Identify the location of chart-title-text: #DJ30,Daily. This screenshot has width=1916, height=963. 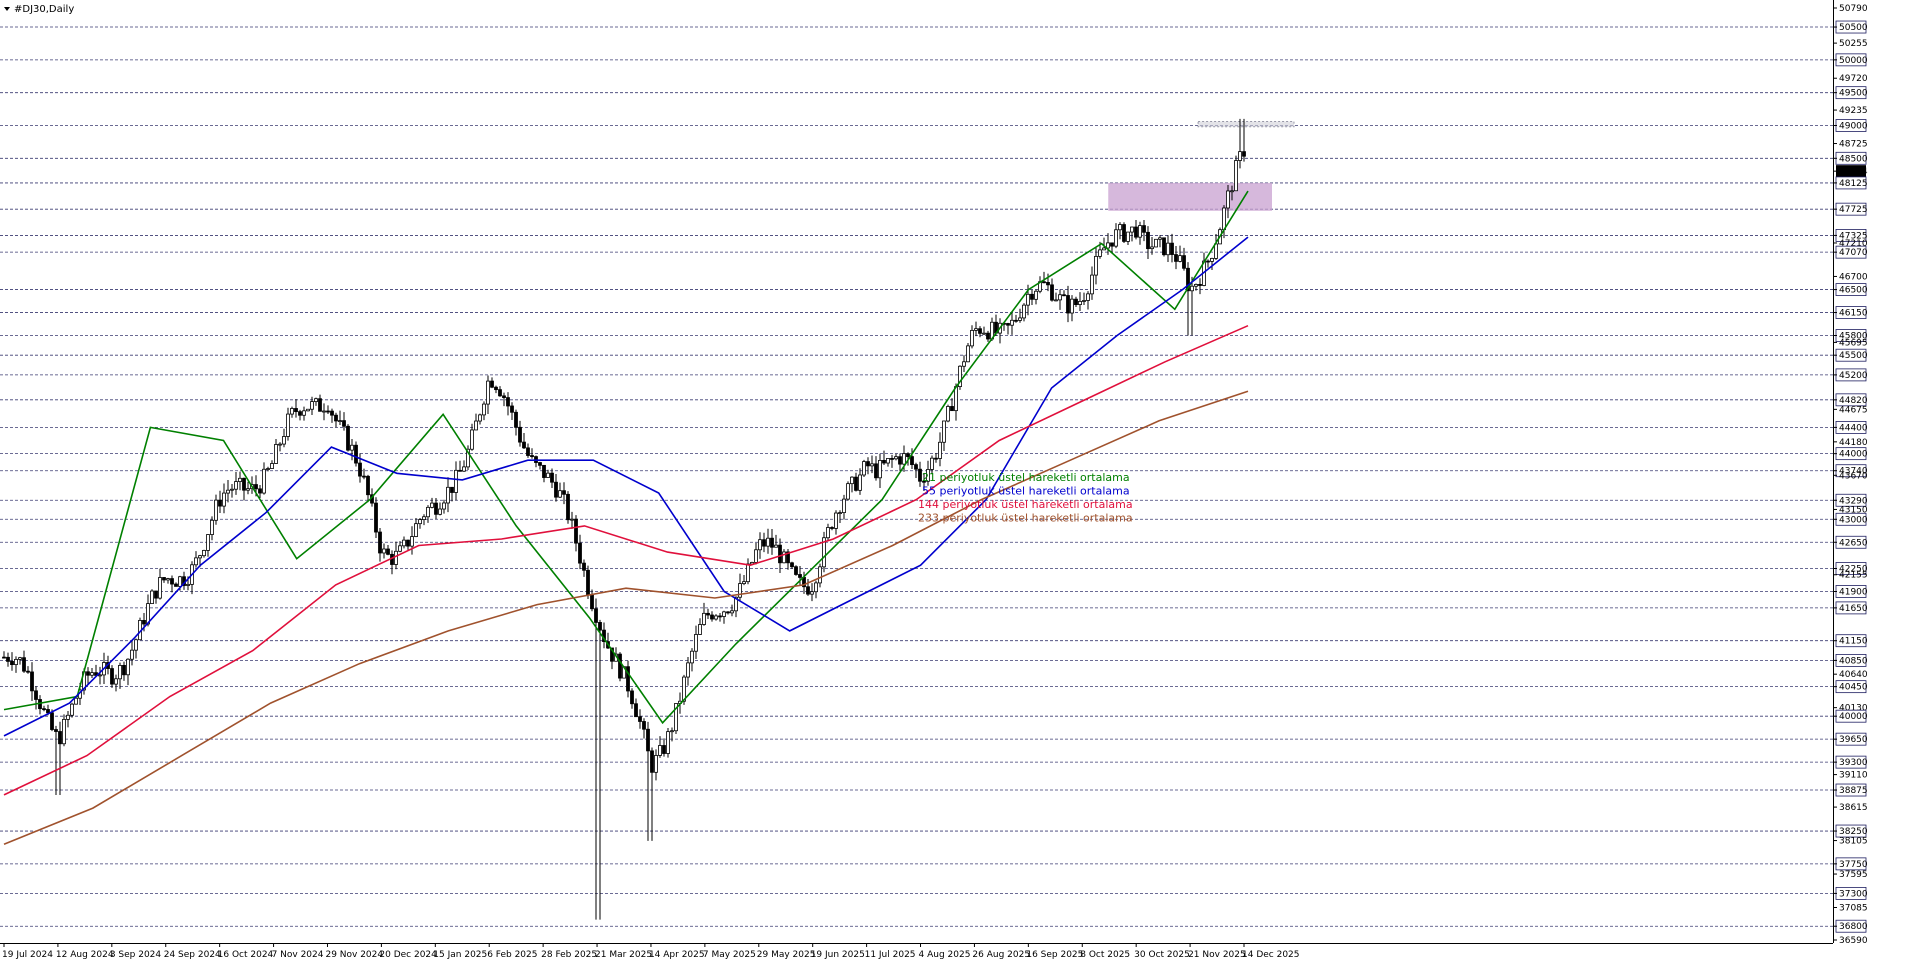
(44, 9).